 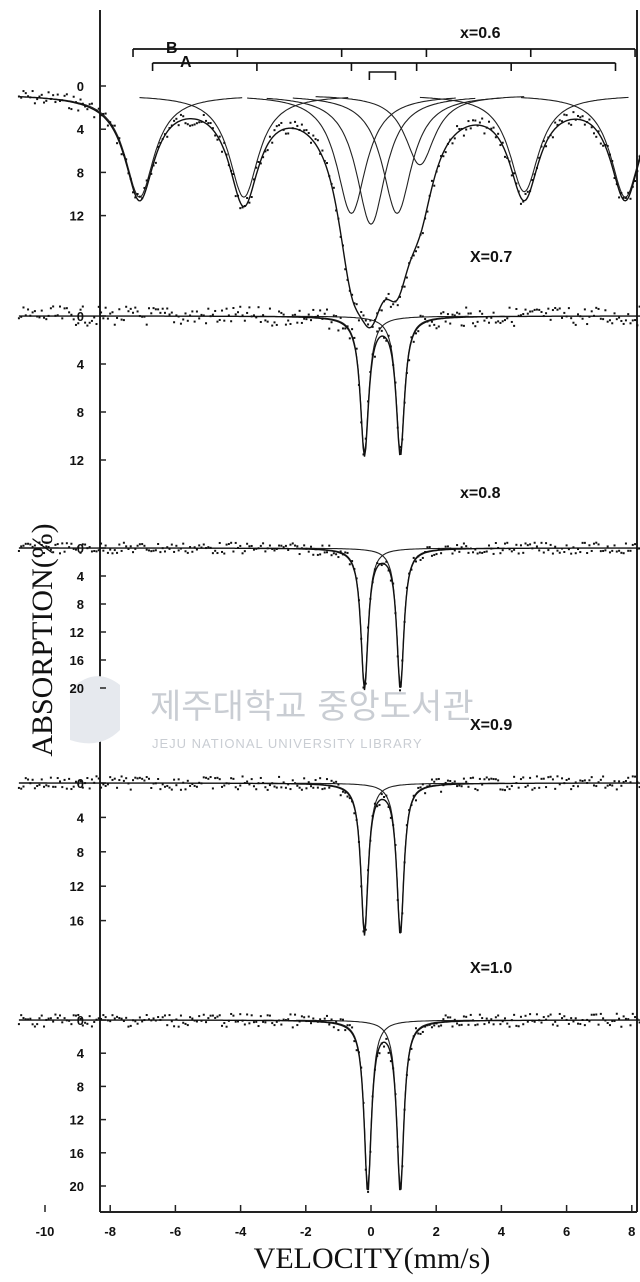 What do you see at coordinates (400, 618) in the screenshot?
I see `component-curve` at bounding box center [400, 618].